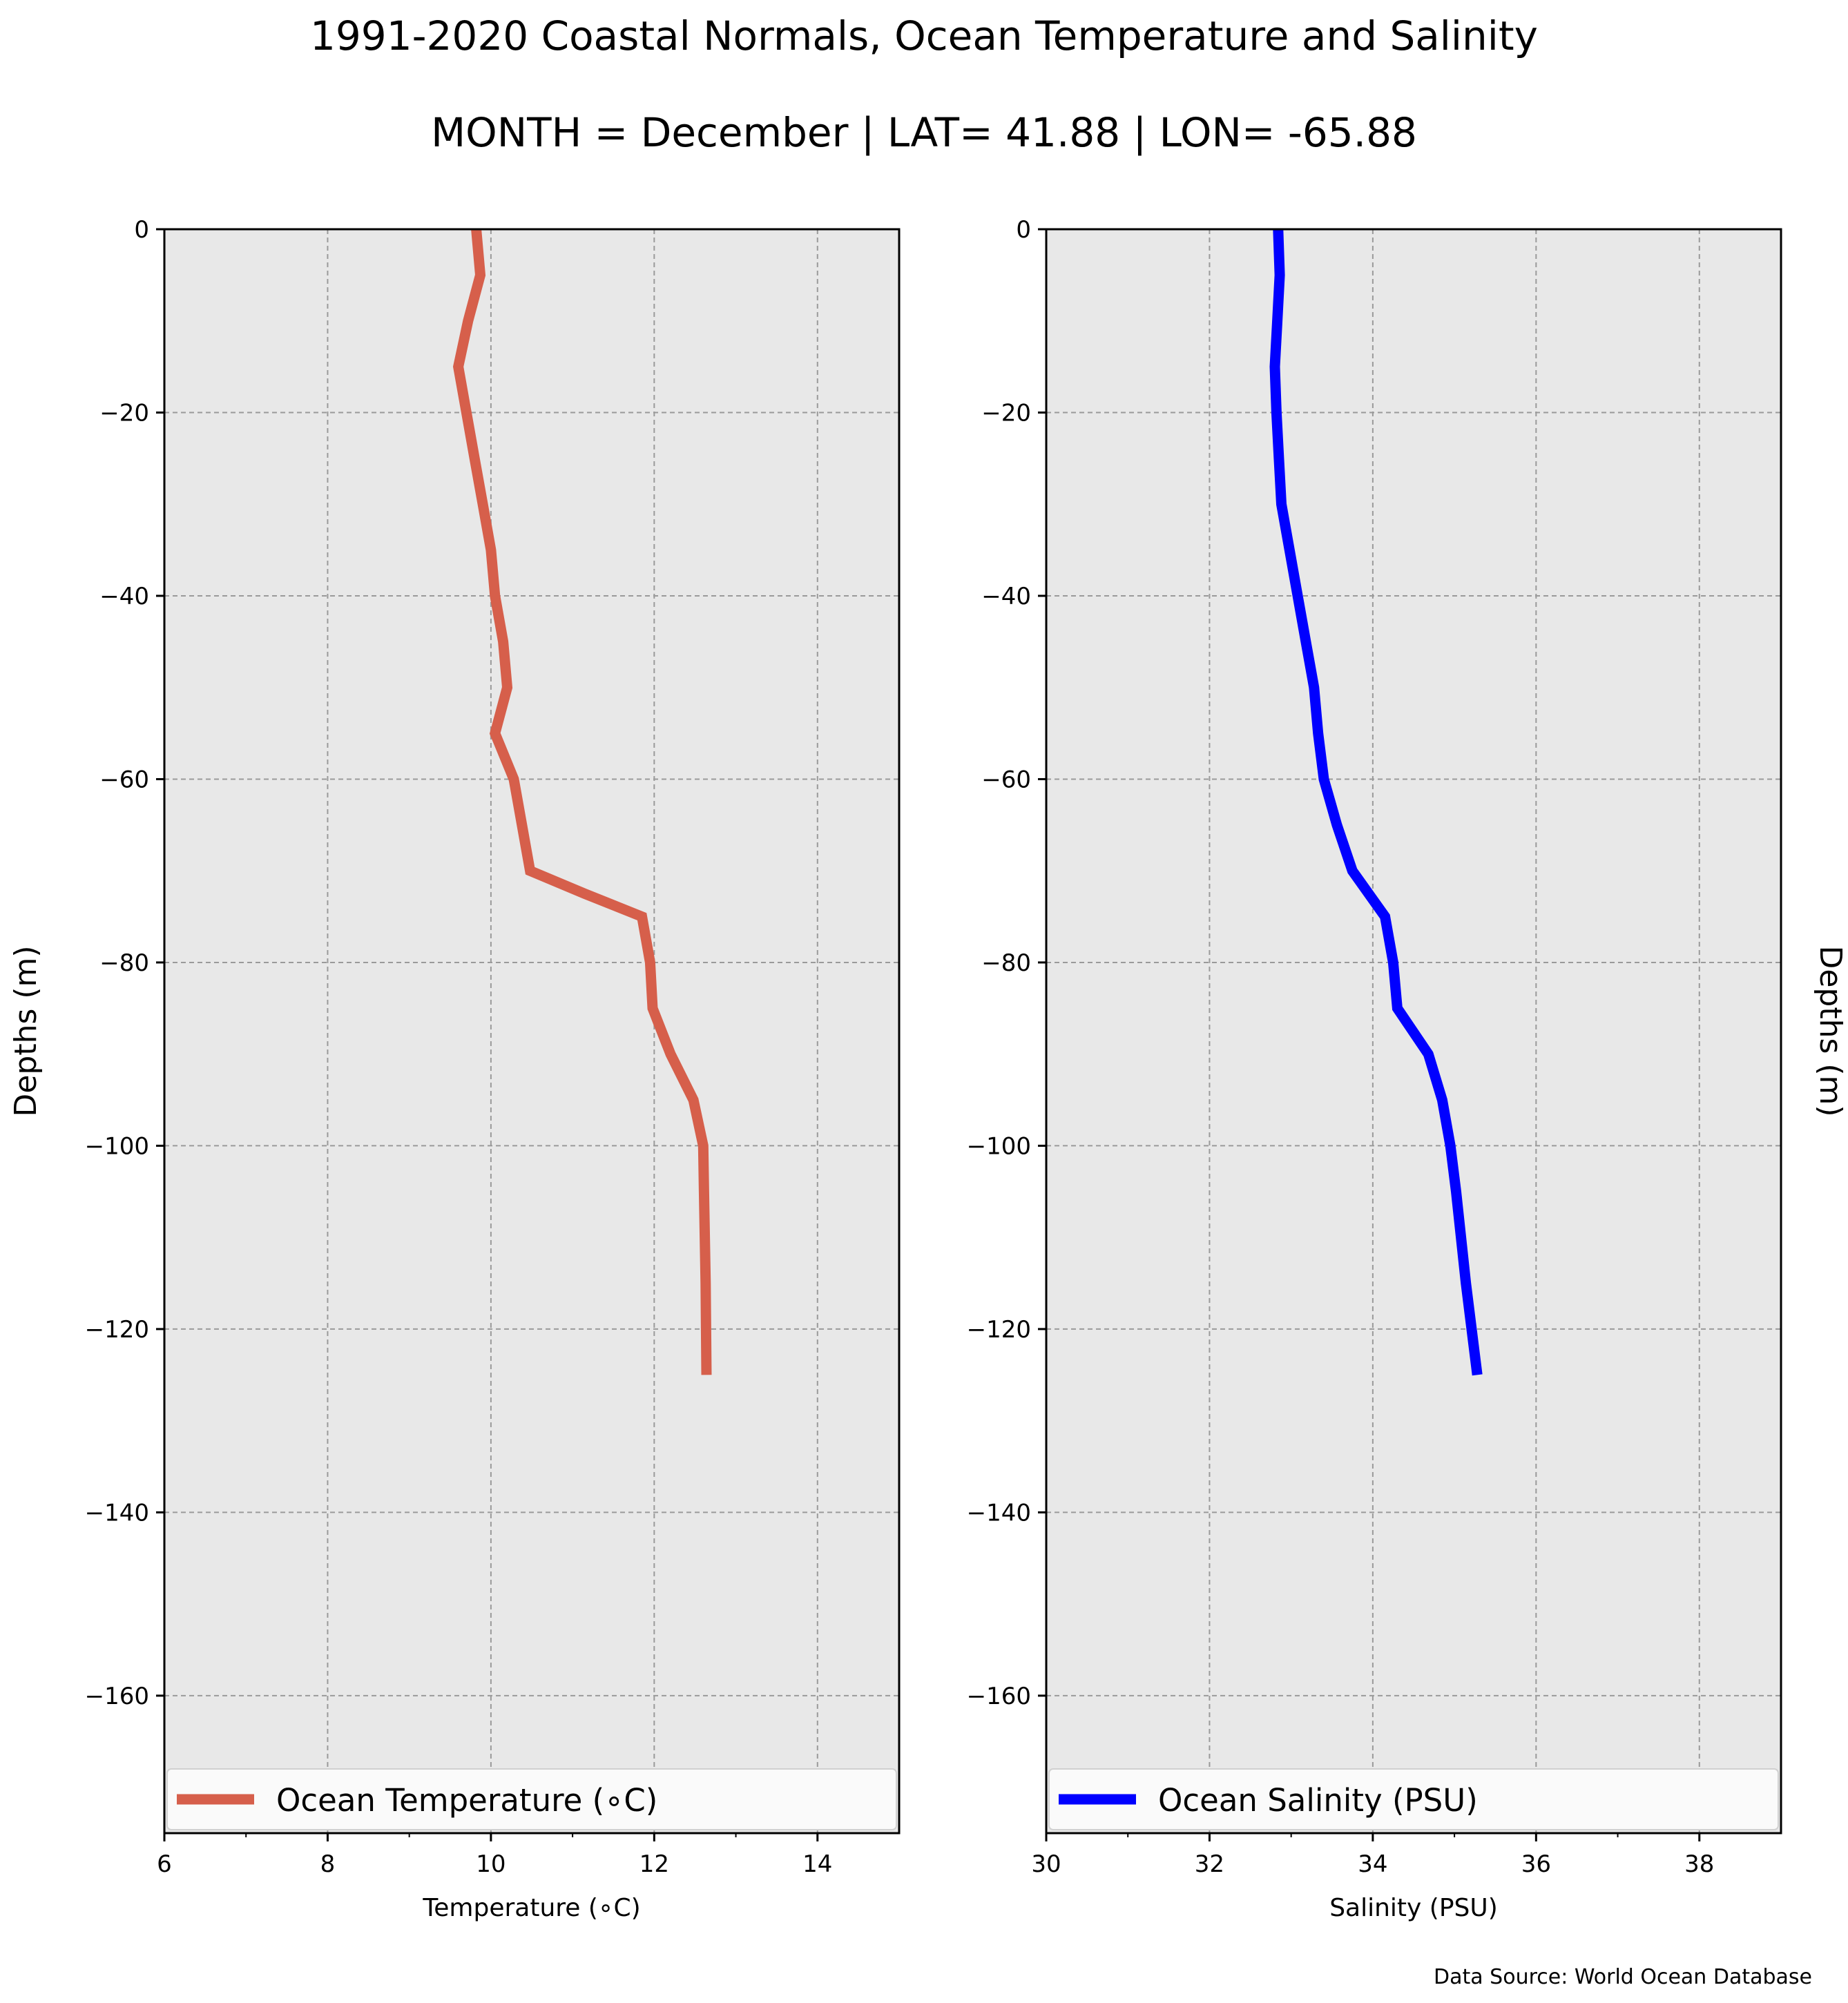 The image size is (1848, 2003). I want to click on x-tick-label: 32, so click(1209, 1864).